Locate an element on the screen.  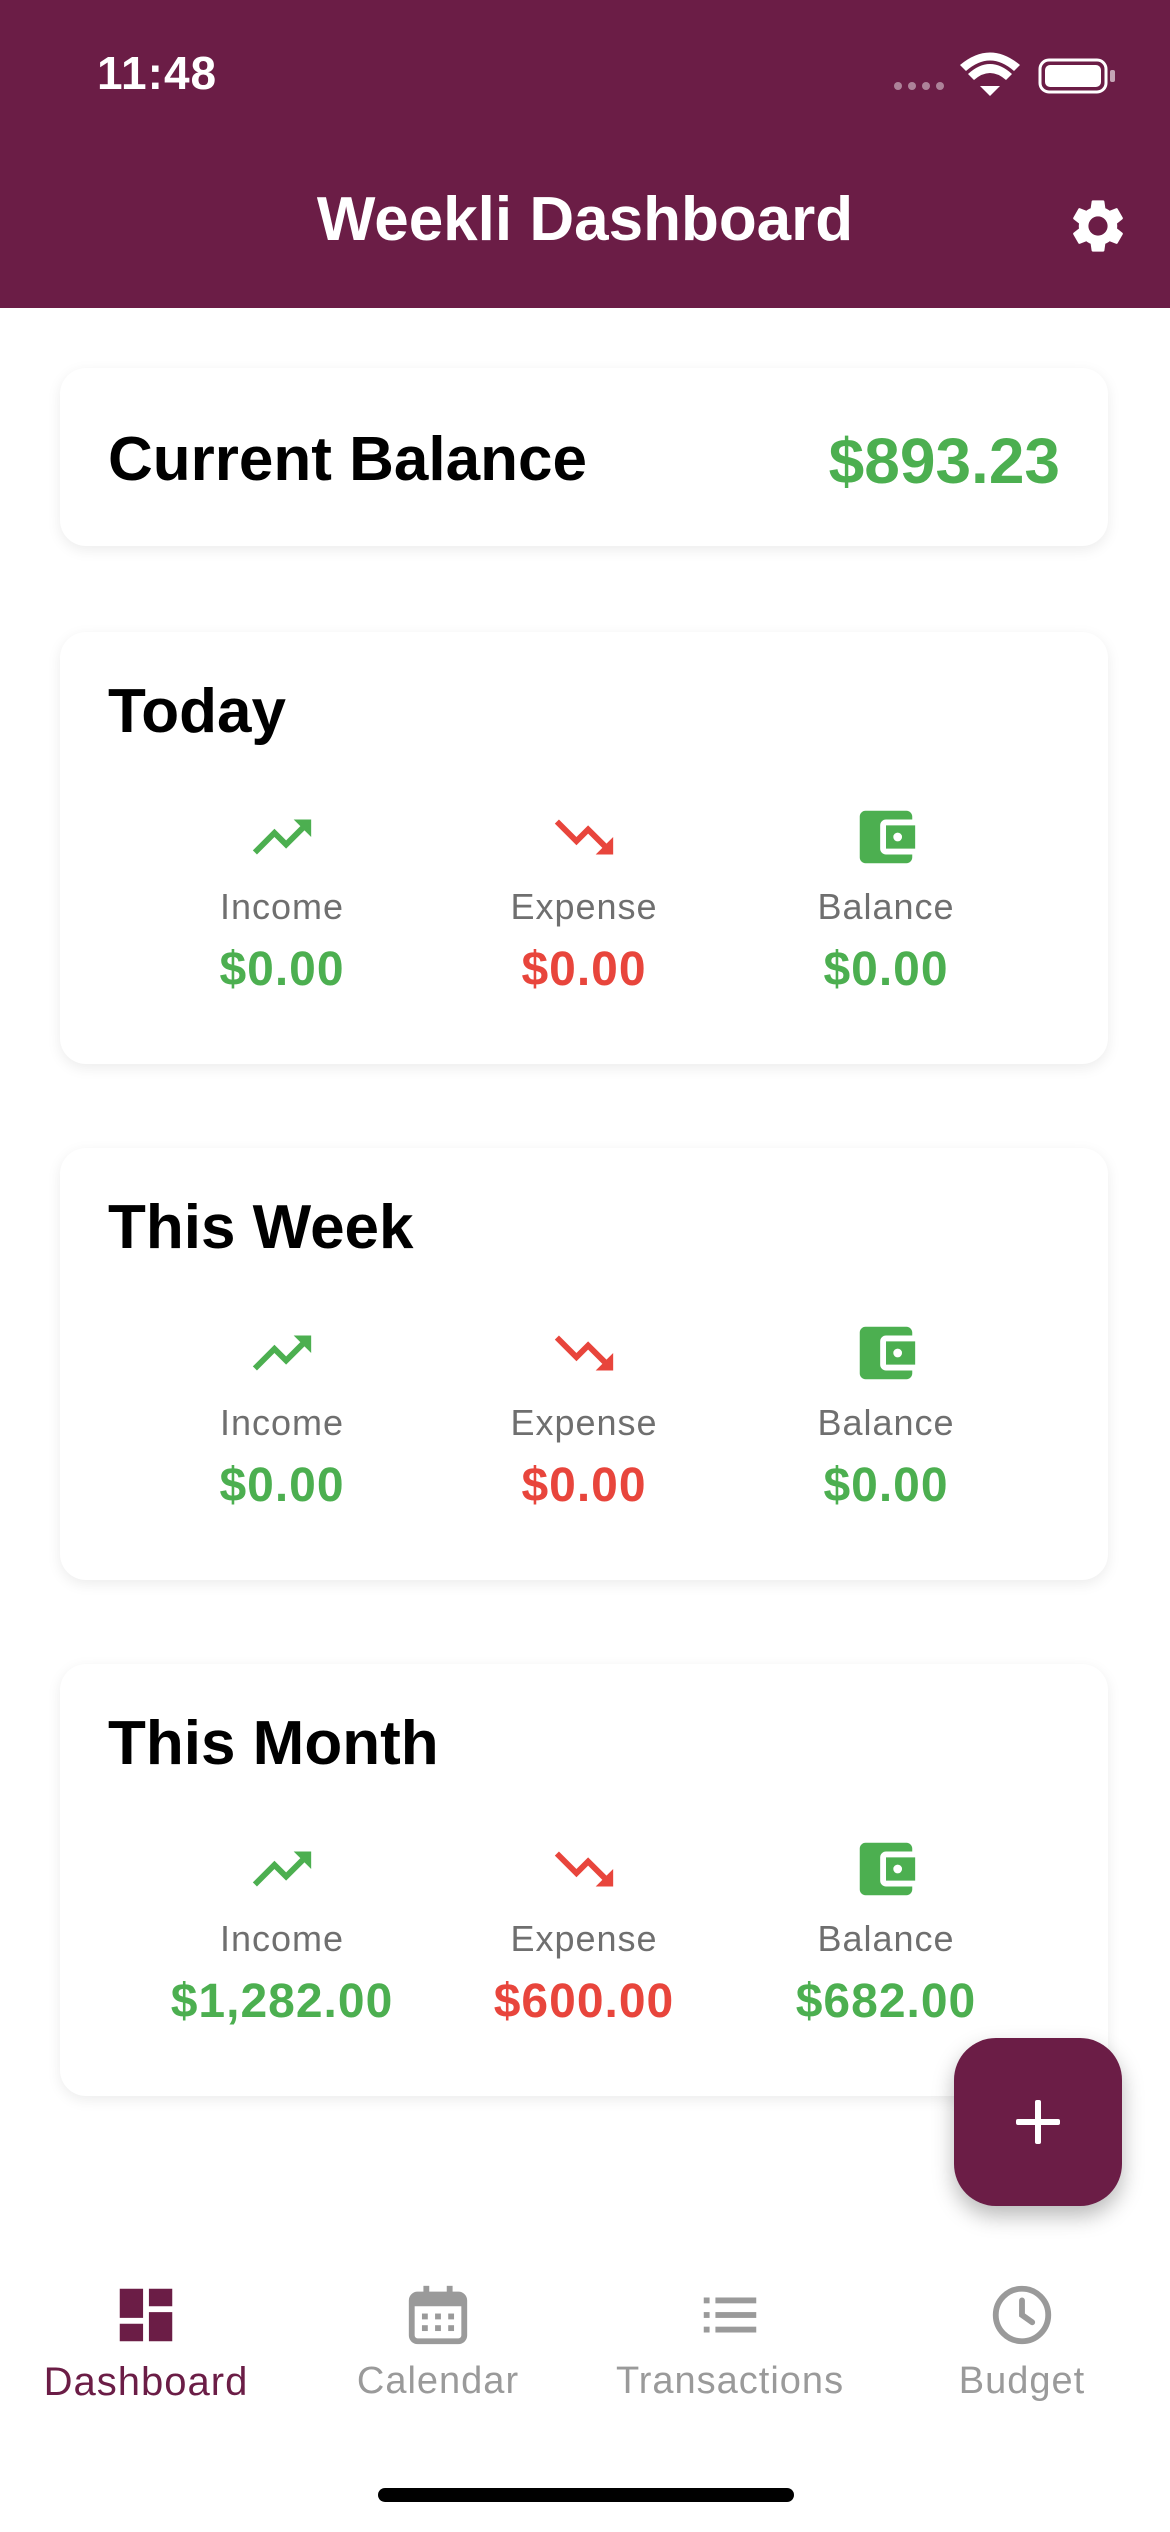
balance-stat: Balance $682.00 is located at coordinates (886, 1931).